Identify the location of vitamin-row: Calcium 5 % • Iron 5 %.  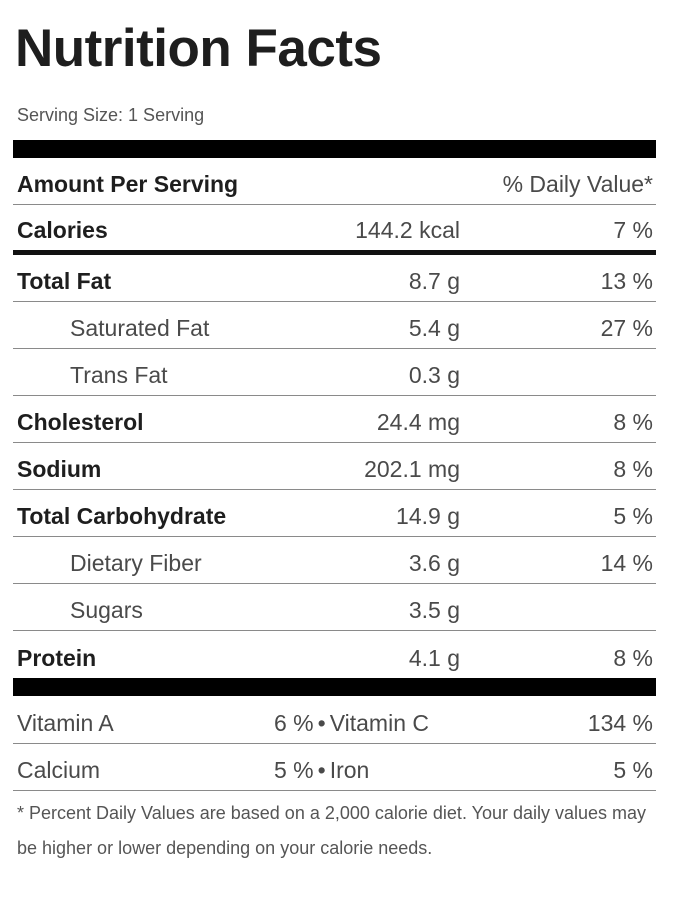
(334, 767).